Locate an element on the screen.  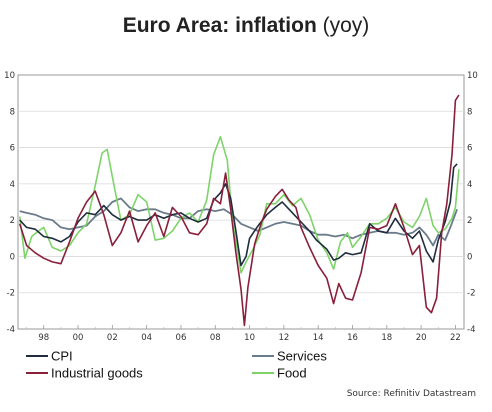
x-tick-label: 06 is located at coordinates (181, 338).